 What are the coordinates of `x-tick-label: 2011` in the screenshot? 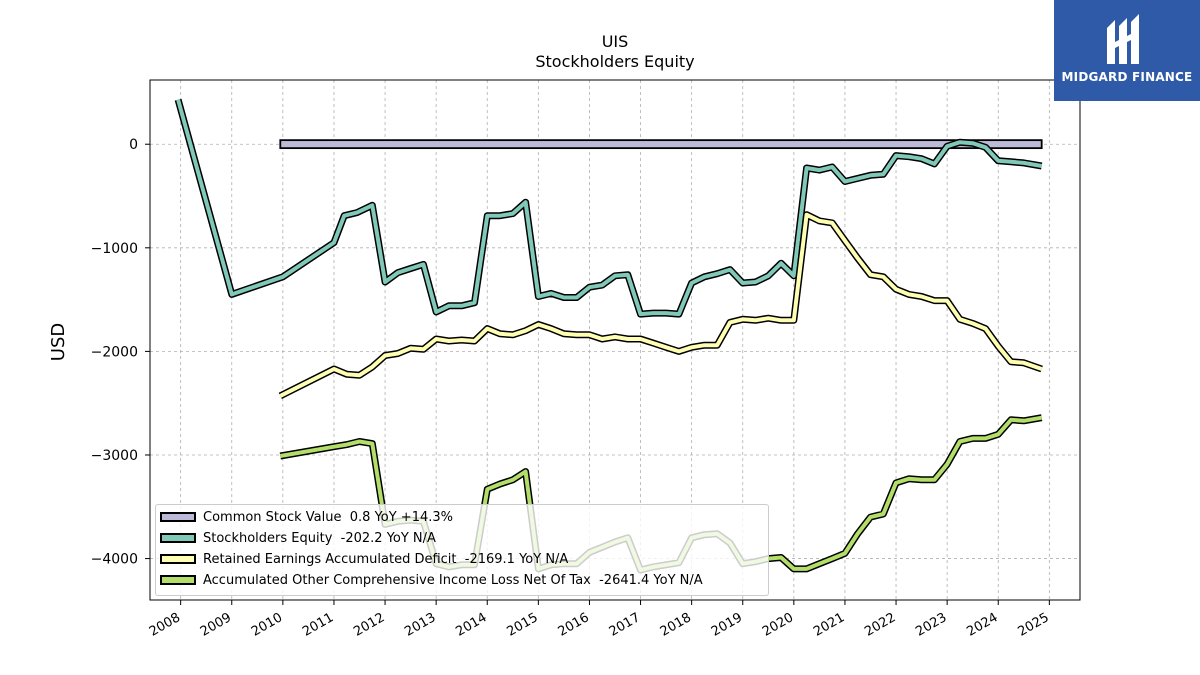 It's located at (318, 625).